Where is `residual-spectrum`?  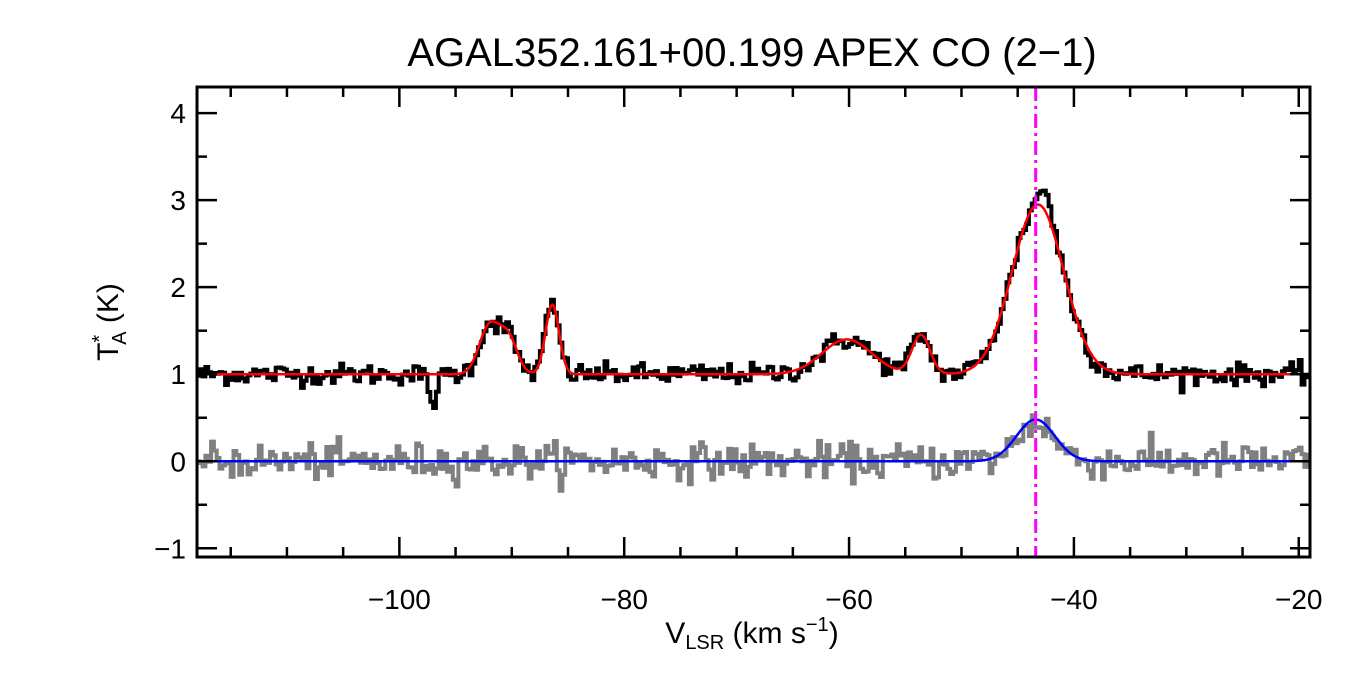 residual-spectrum is located at coordinates (753, 453).